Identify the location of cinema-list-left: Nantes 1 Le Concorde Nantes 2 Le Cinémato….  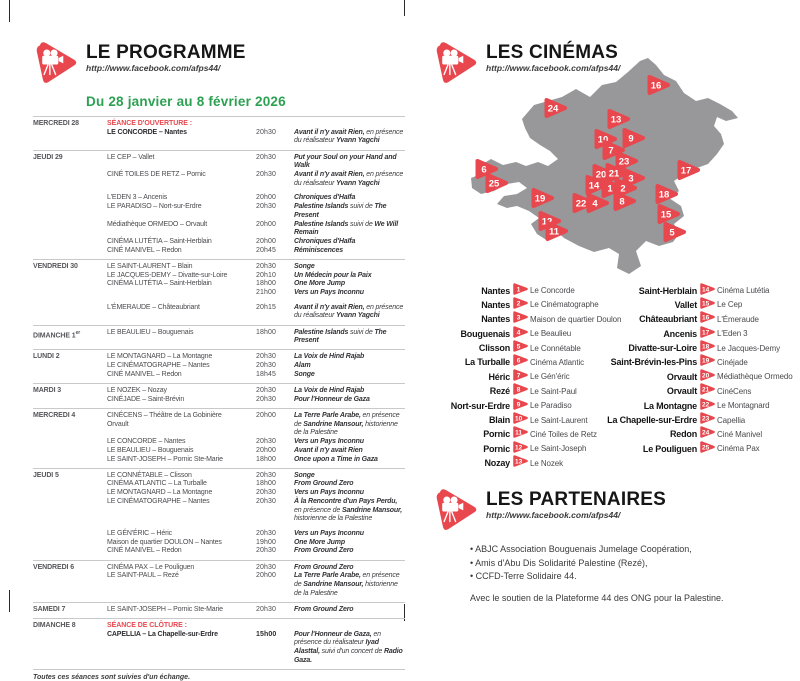
(527, 377).